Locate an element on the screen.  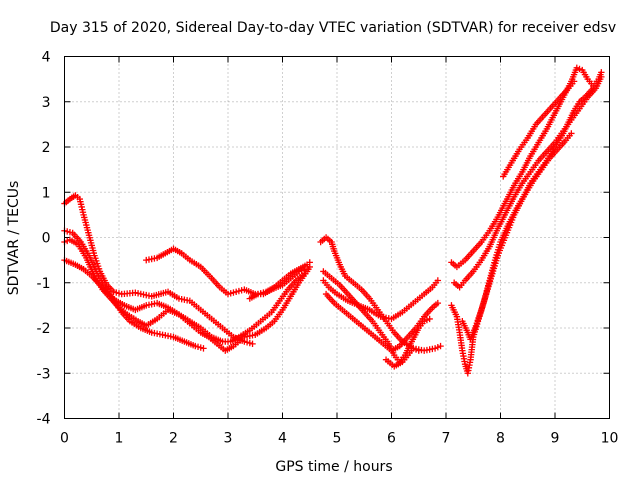
y-axis-title: SDTVAR / TECUs is located at coordinates (14, 238).